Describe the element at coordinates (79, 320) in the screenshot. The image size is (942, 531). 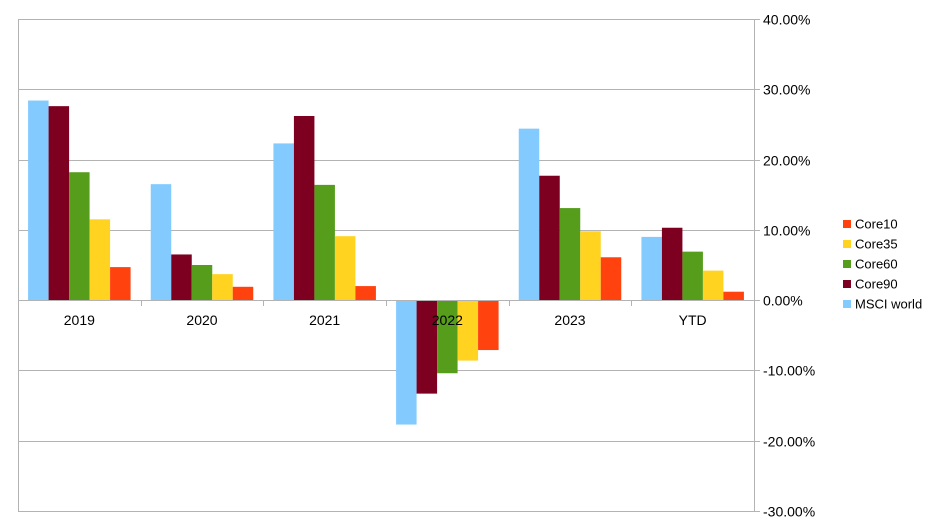
I see `category-label: 2019` at that location.